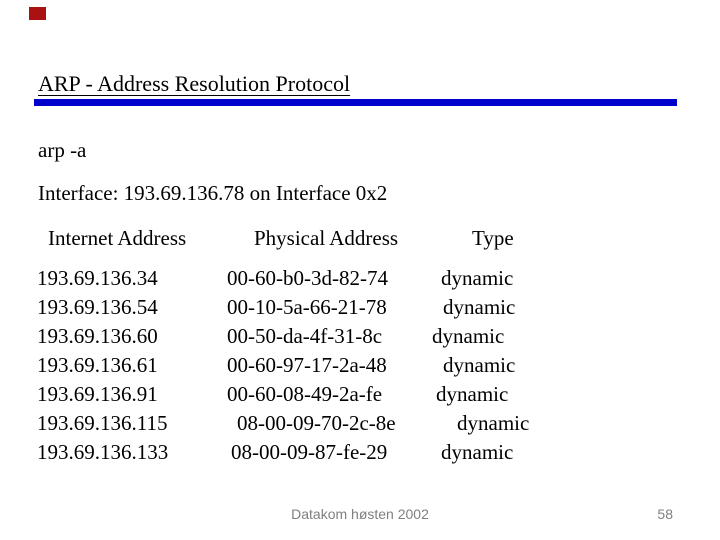  I want to click on cell-internet-address: 193.69.136.54, so click(97, 307).